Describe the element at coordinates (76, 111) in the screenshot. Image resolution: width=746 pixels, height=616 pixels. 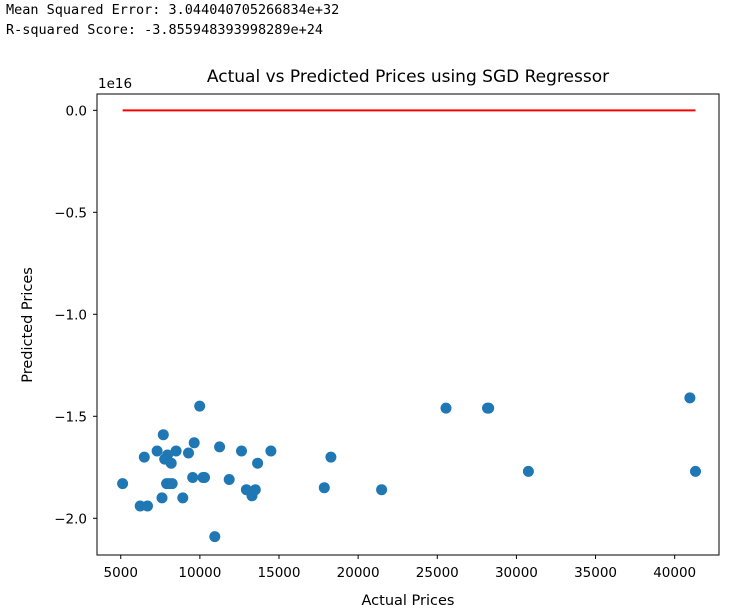
I see `y-tick-label: 0.0` at that location.